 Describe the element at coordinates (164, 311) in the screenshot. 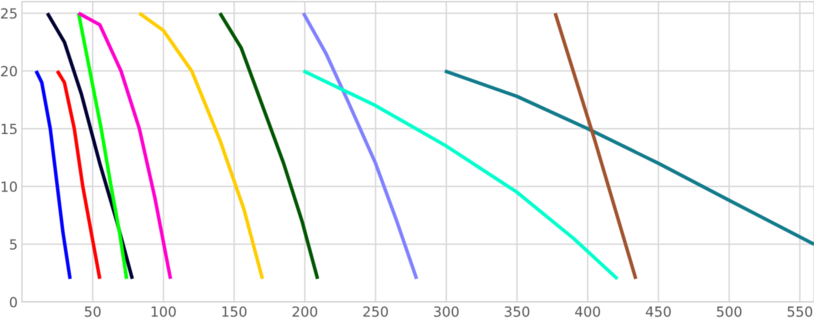

I see `x-tick-label: 100` at that location.